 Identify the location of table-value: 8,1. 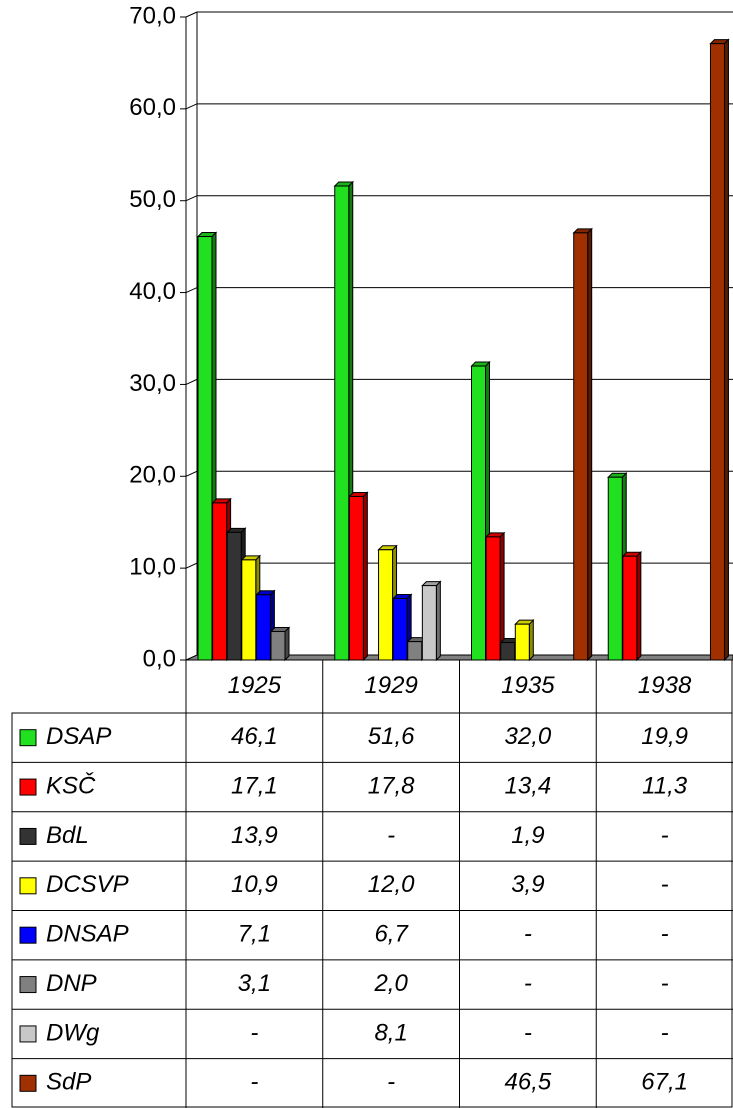
(390, 1032).